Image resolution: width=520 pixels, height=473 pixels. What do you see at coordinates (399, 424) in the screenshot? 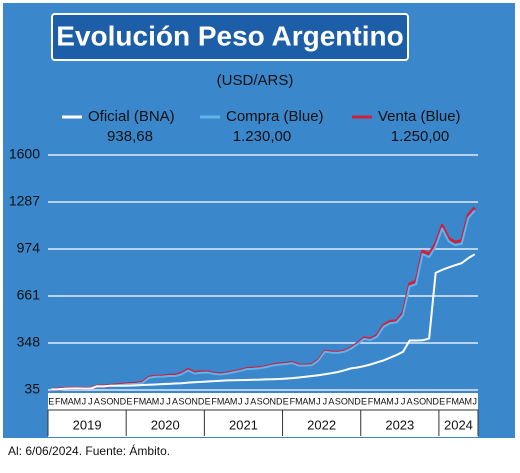
I see `year-label: 2023` at bounding box center [399, 424].